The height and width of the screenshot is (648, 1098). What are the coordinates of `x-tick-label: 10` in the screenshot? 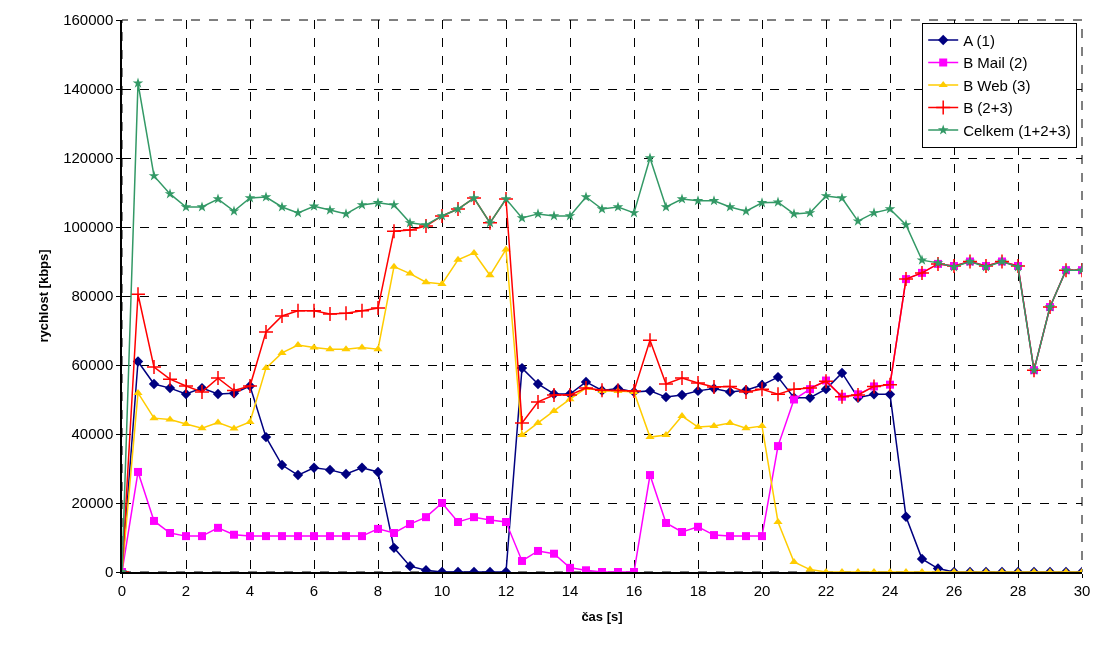 It's located at (442, 590).